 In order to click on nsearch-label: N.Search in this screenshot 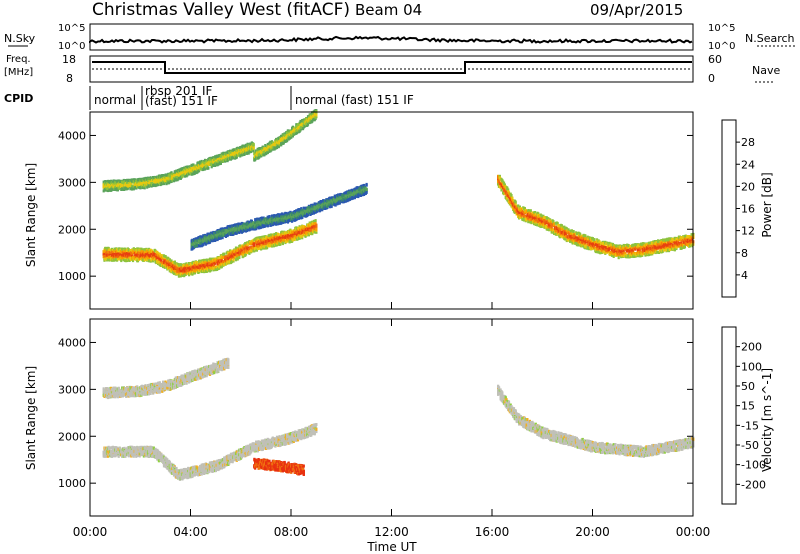, I will do `click(770, 38)`.